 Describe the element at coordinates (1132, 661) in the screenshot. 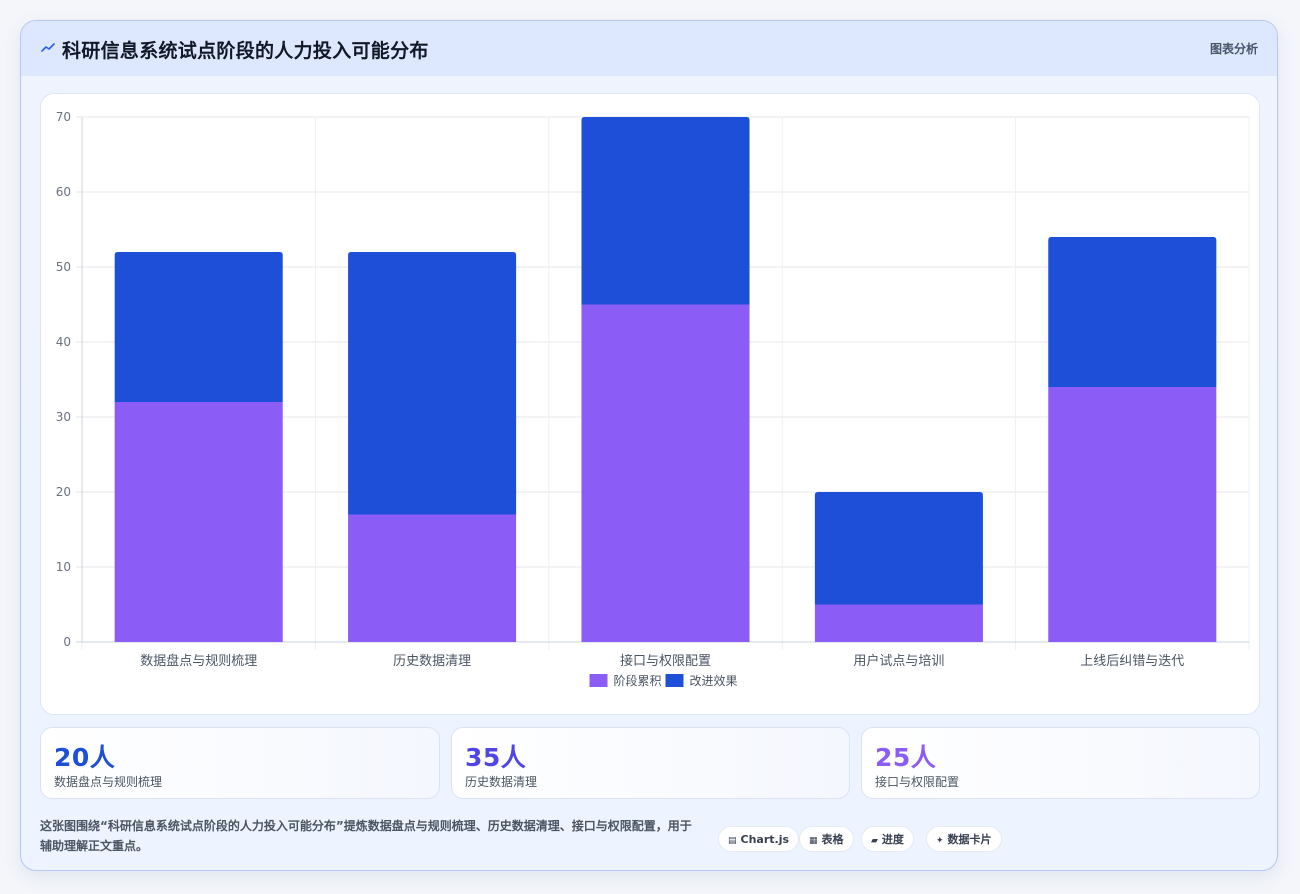

I see `x-tick-label: 上线后纠错与迭代` at that location.